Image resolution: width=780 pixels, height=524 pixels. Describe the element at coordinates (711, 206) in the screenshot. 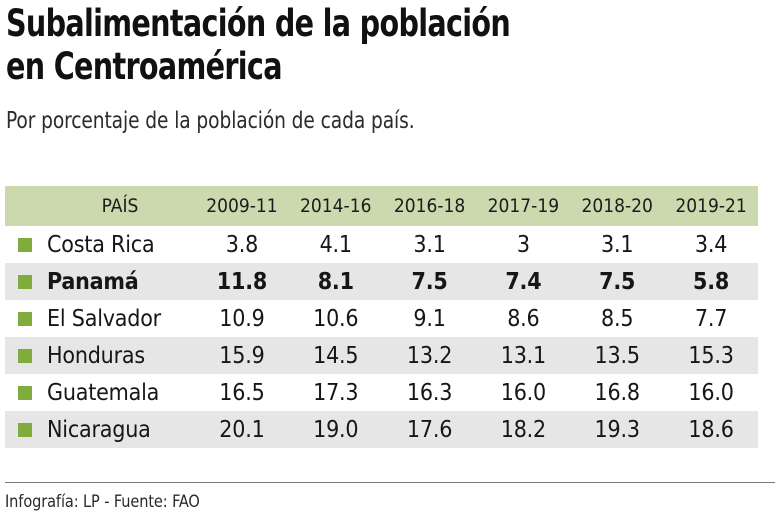

I see `column-header-2019-21: 2019-21` at that location.